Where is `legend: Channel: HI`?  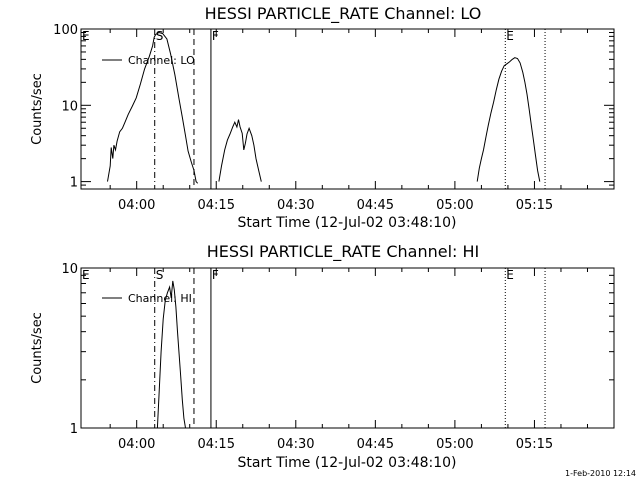 legend: Channel: HI is located at coordinates (147, 298).